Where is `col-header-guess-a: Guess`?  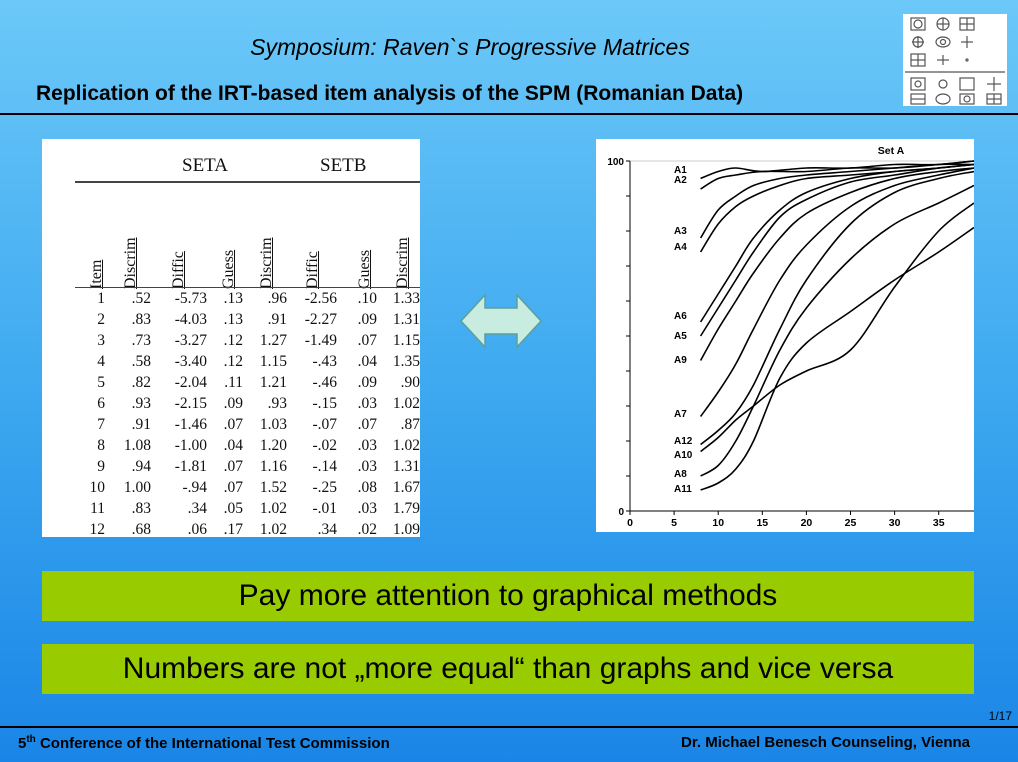 col-header-guess-a: Guess is located at coordinates (228, 269).